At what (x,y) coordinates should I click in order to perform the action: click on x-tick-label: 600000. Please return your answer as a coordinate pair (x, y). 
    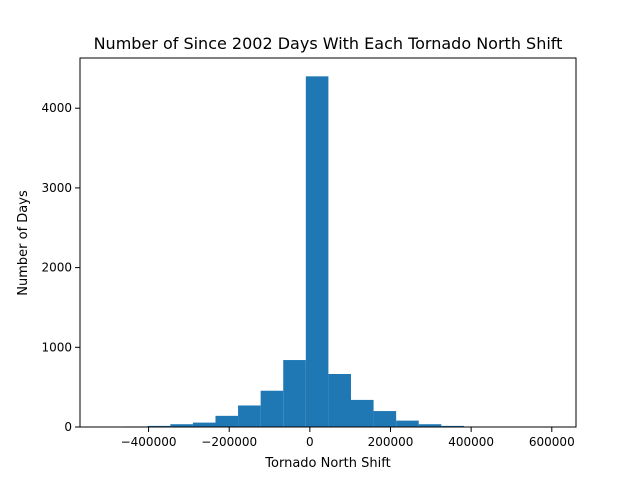
    Looking at the image, I should click on (552, 442).